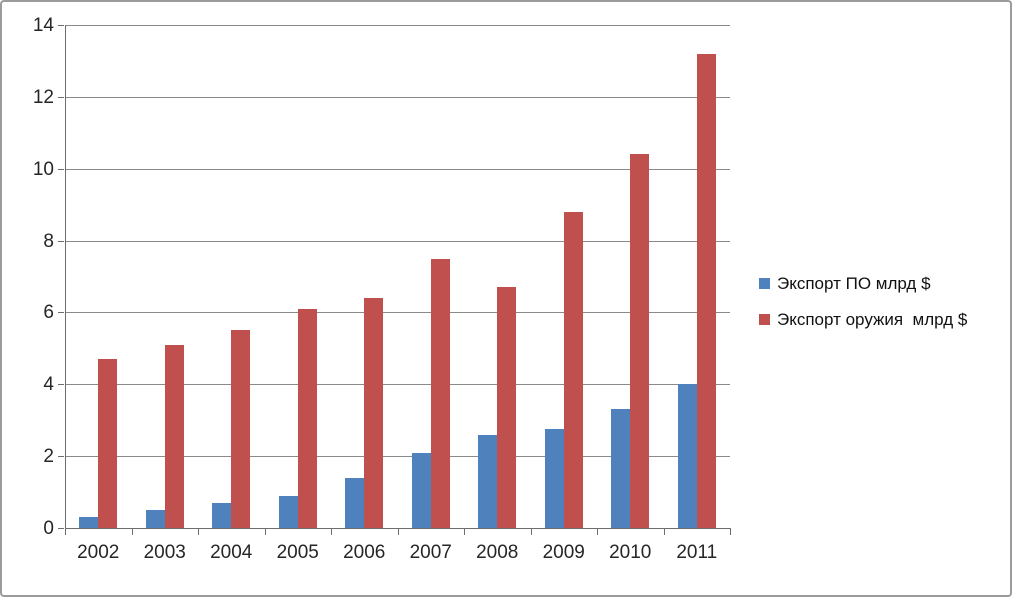 This screenshot has height=597, width=1012. What do you see at coordinates (764, 319) in the screenshot?
I see `legend-swatch-arms-export` at bounding box center [764, 319].